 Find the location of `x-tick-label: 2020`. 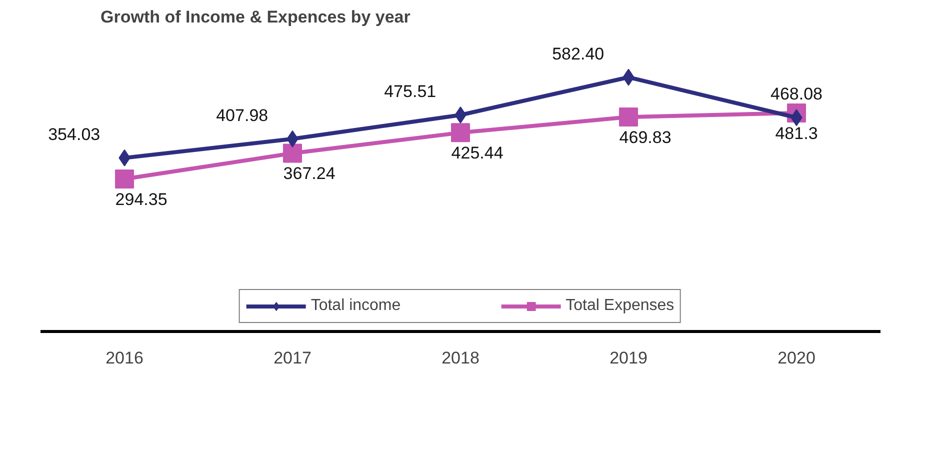

x-tick-label: 2020 is located at coordinates (797, 358).